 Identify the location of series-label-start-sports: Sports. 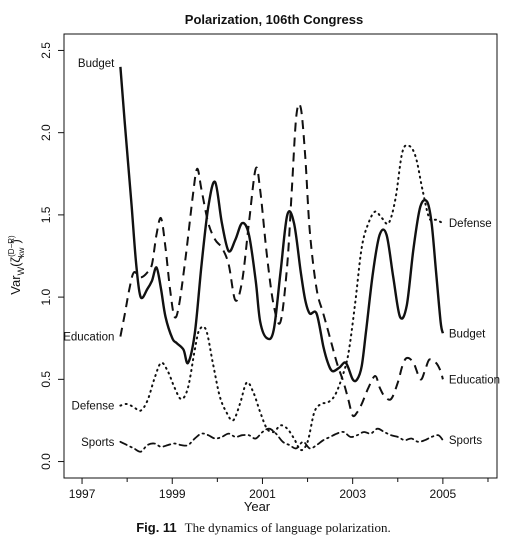
(97, 443).